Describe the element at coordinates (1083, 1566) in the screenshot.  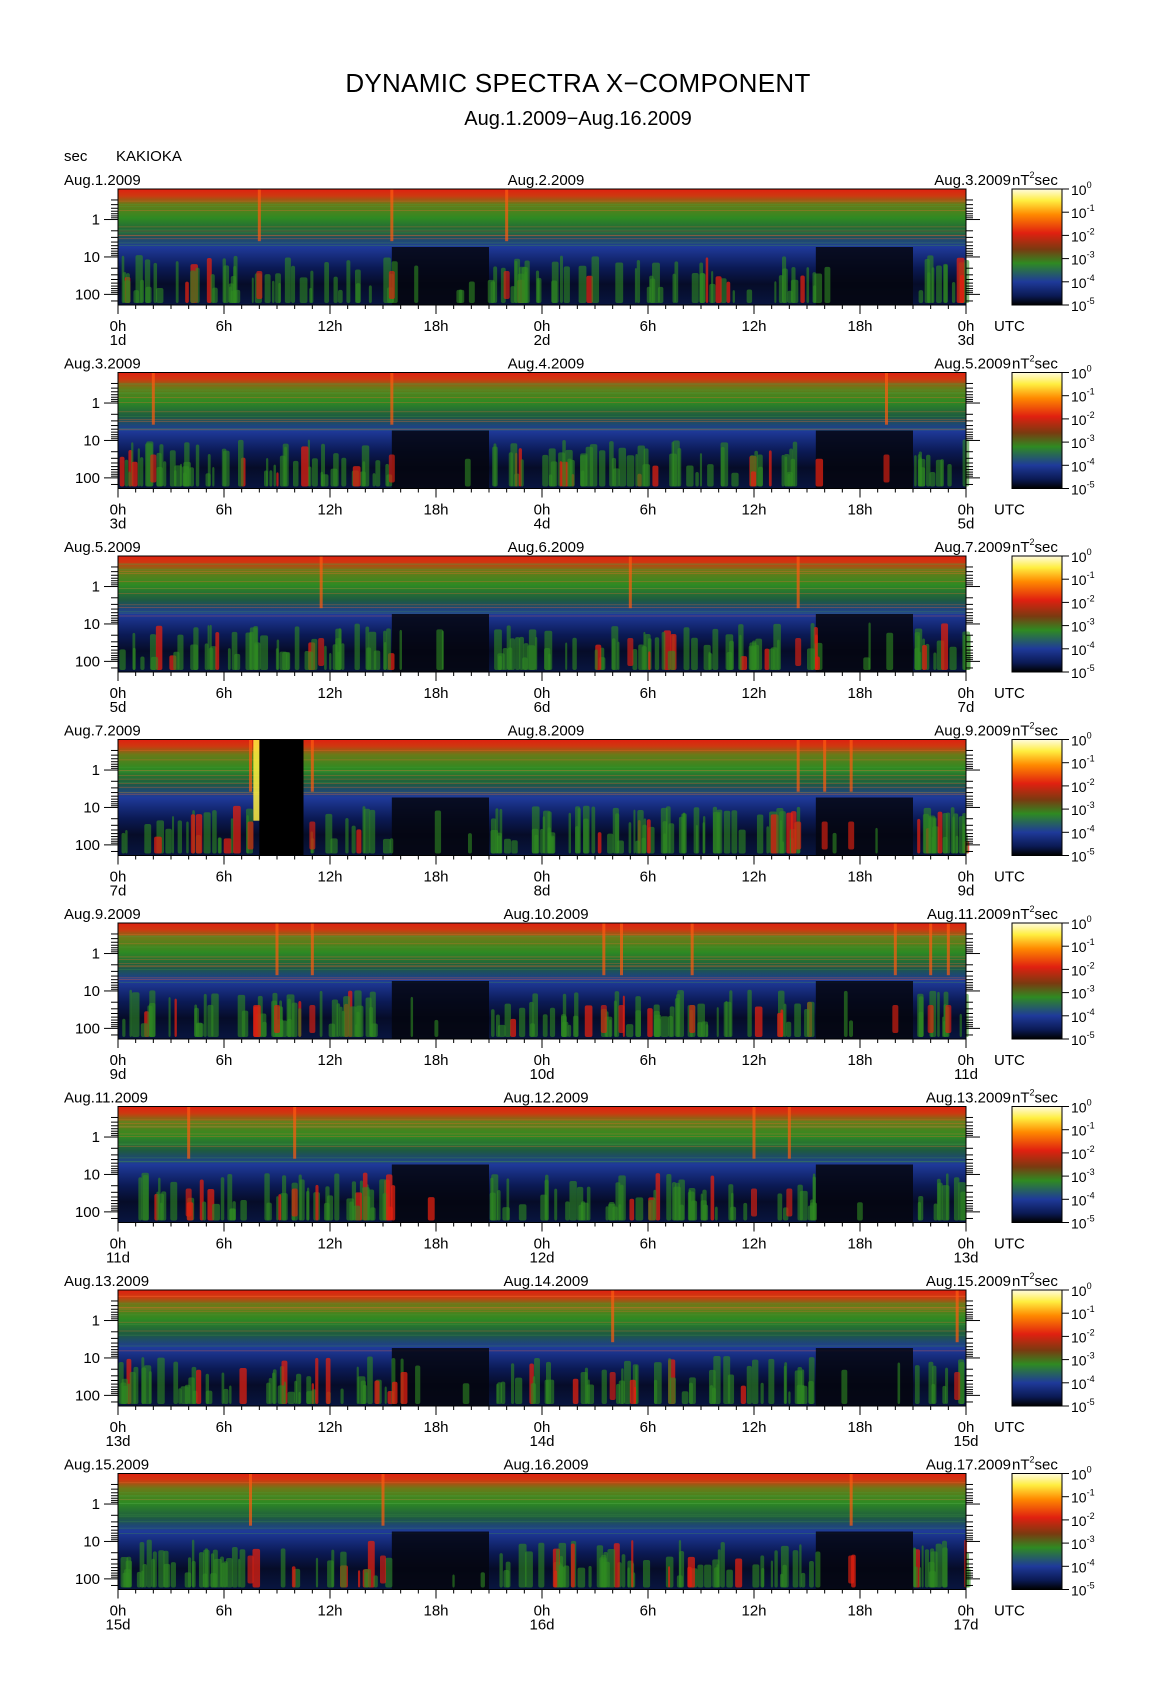
I see `colorbar-tick-label: 10⁻⁴` at that location.